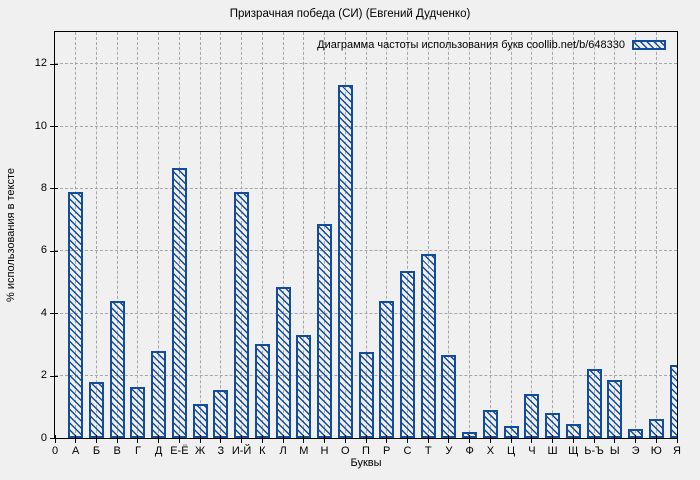  What do you see at coordinates (179, 451) in the screenshot?
I see `x-tick-label-Е-Ё: Е-Ё` at bounding box center [179, 451].